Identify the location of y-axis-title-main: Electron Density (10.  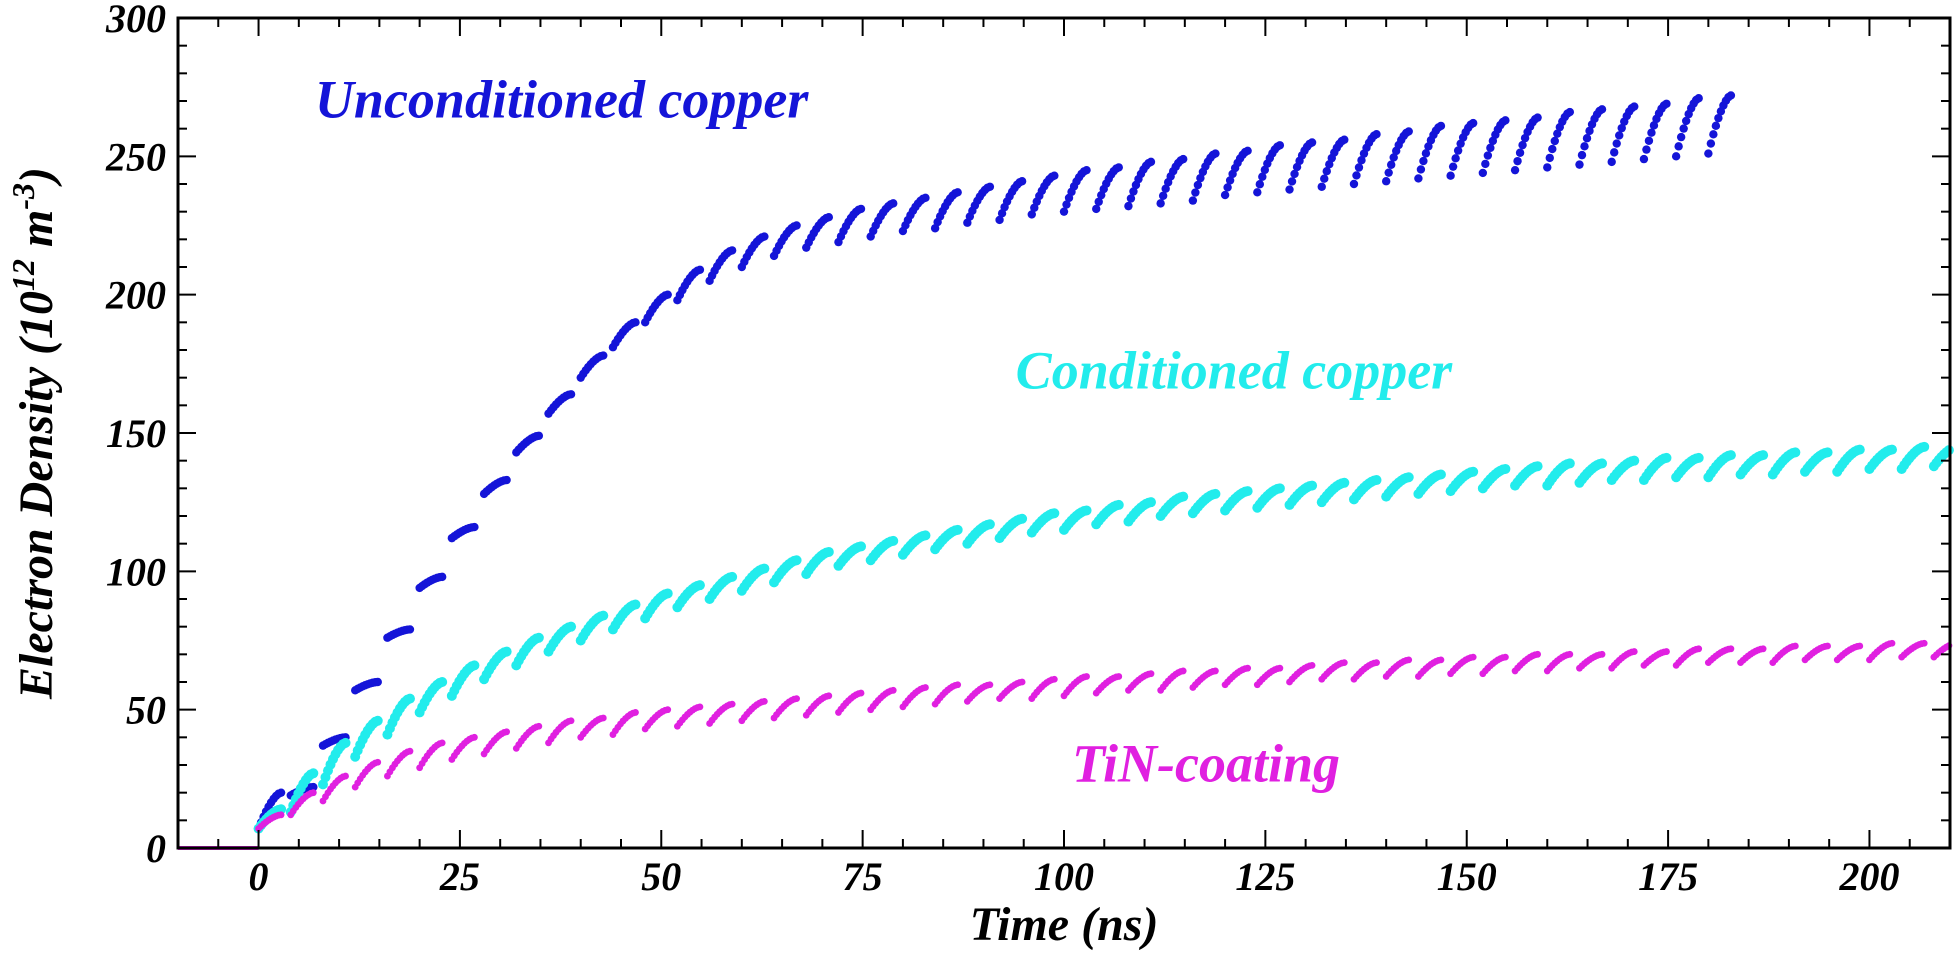
(36, 495).